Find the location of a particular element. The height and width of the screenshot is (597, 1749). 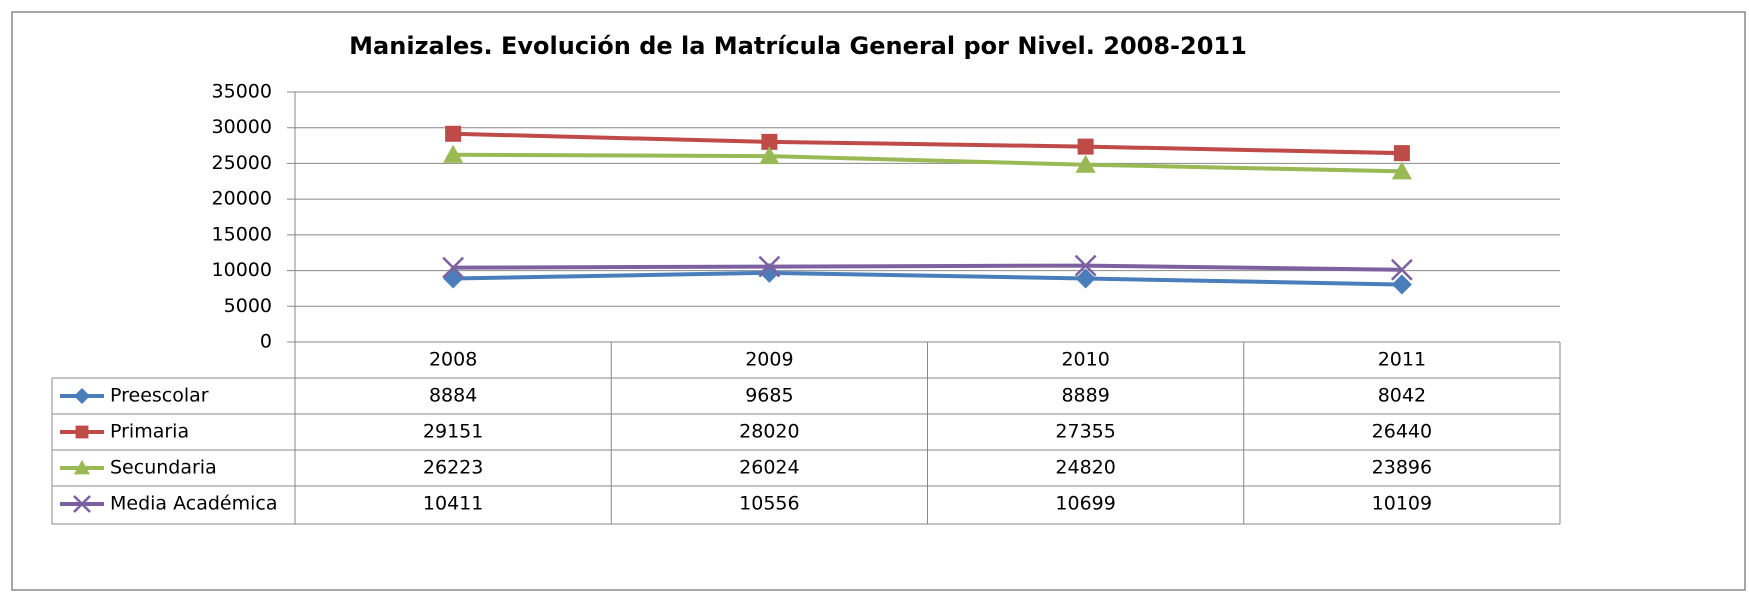

legend-label: Primaria is located at coordinates (149, 432).